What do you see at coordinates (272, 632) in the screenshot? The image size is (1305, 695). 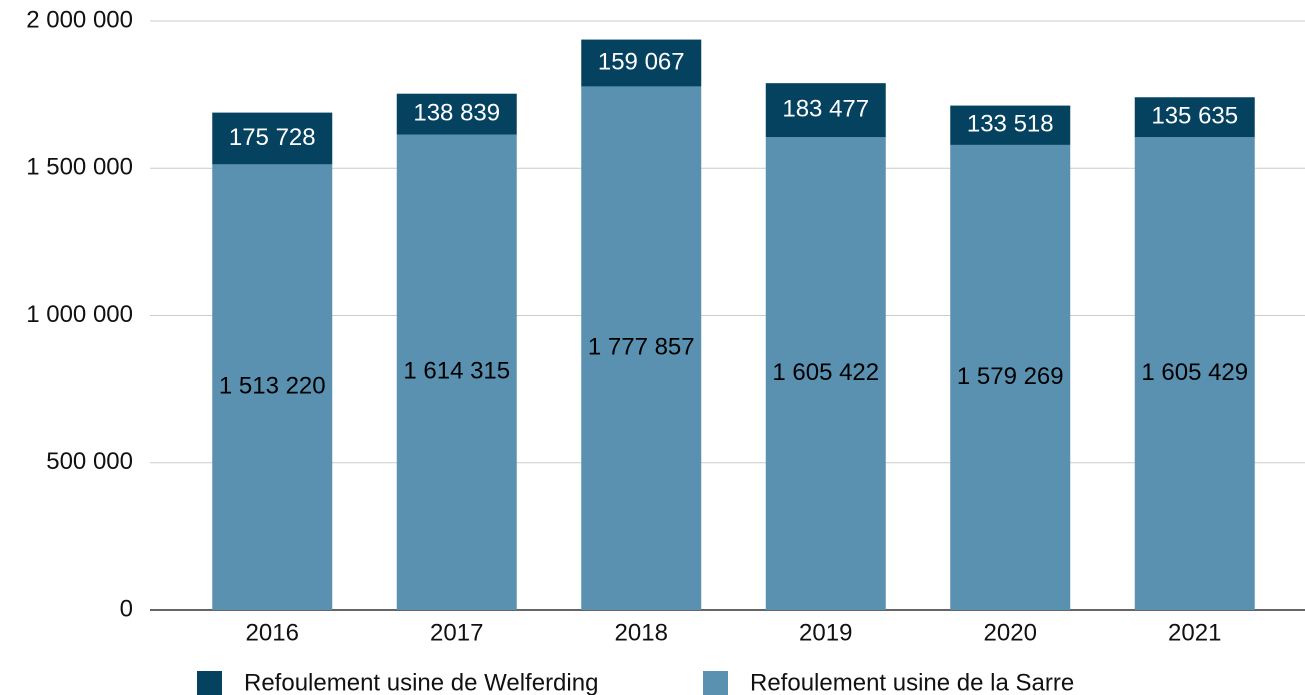 I see `x-tick-label: 2016` at bounding box center [272, 632].